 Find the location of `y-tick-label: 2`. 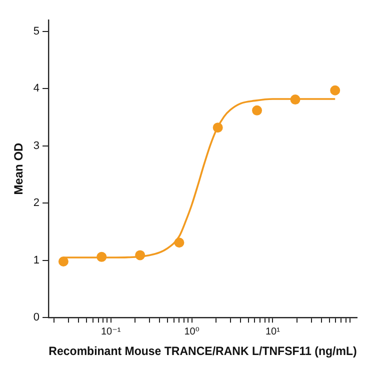

y-tick-label: 2 is located at coordinates (36, 203).